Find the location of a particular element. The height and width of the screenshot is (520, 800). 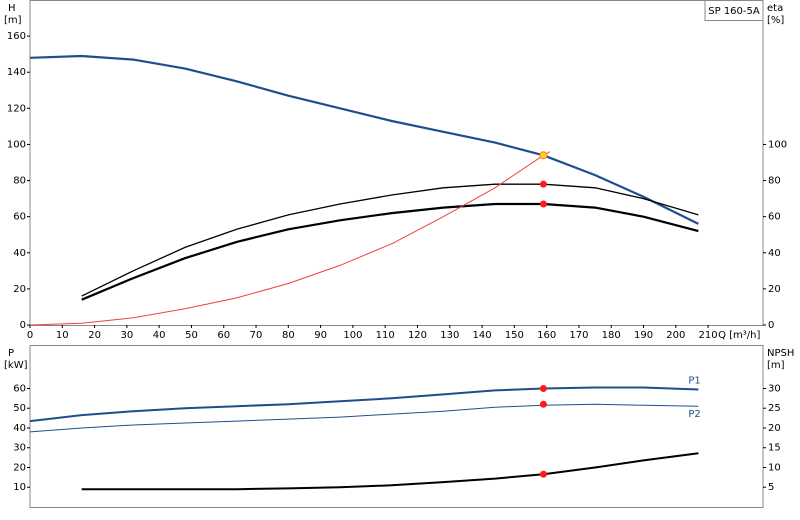

y2-tick-label: 15 is located at coordinates (774, 448).